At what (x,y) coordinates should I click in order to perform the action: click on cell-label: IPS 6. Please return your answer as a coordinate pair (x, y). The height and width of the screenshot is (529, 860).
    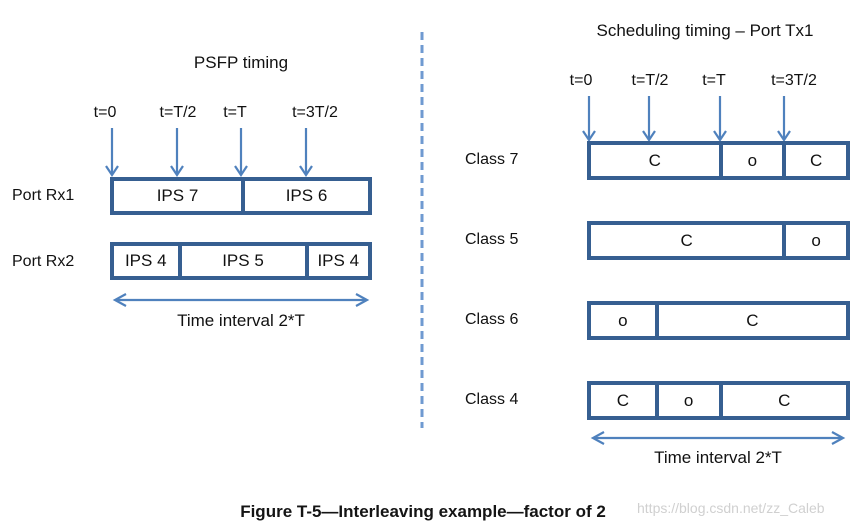
    Looking at the image, I should click on (306, 195).